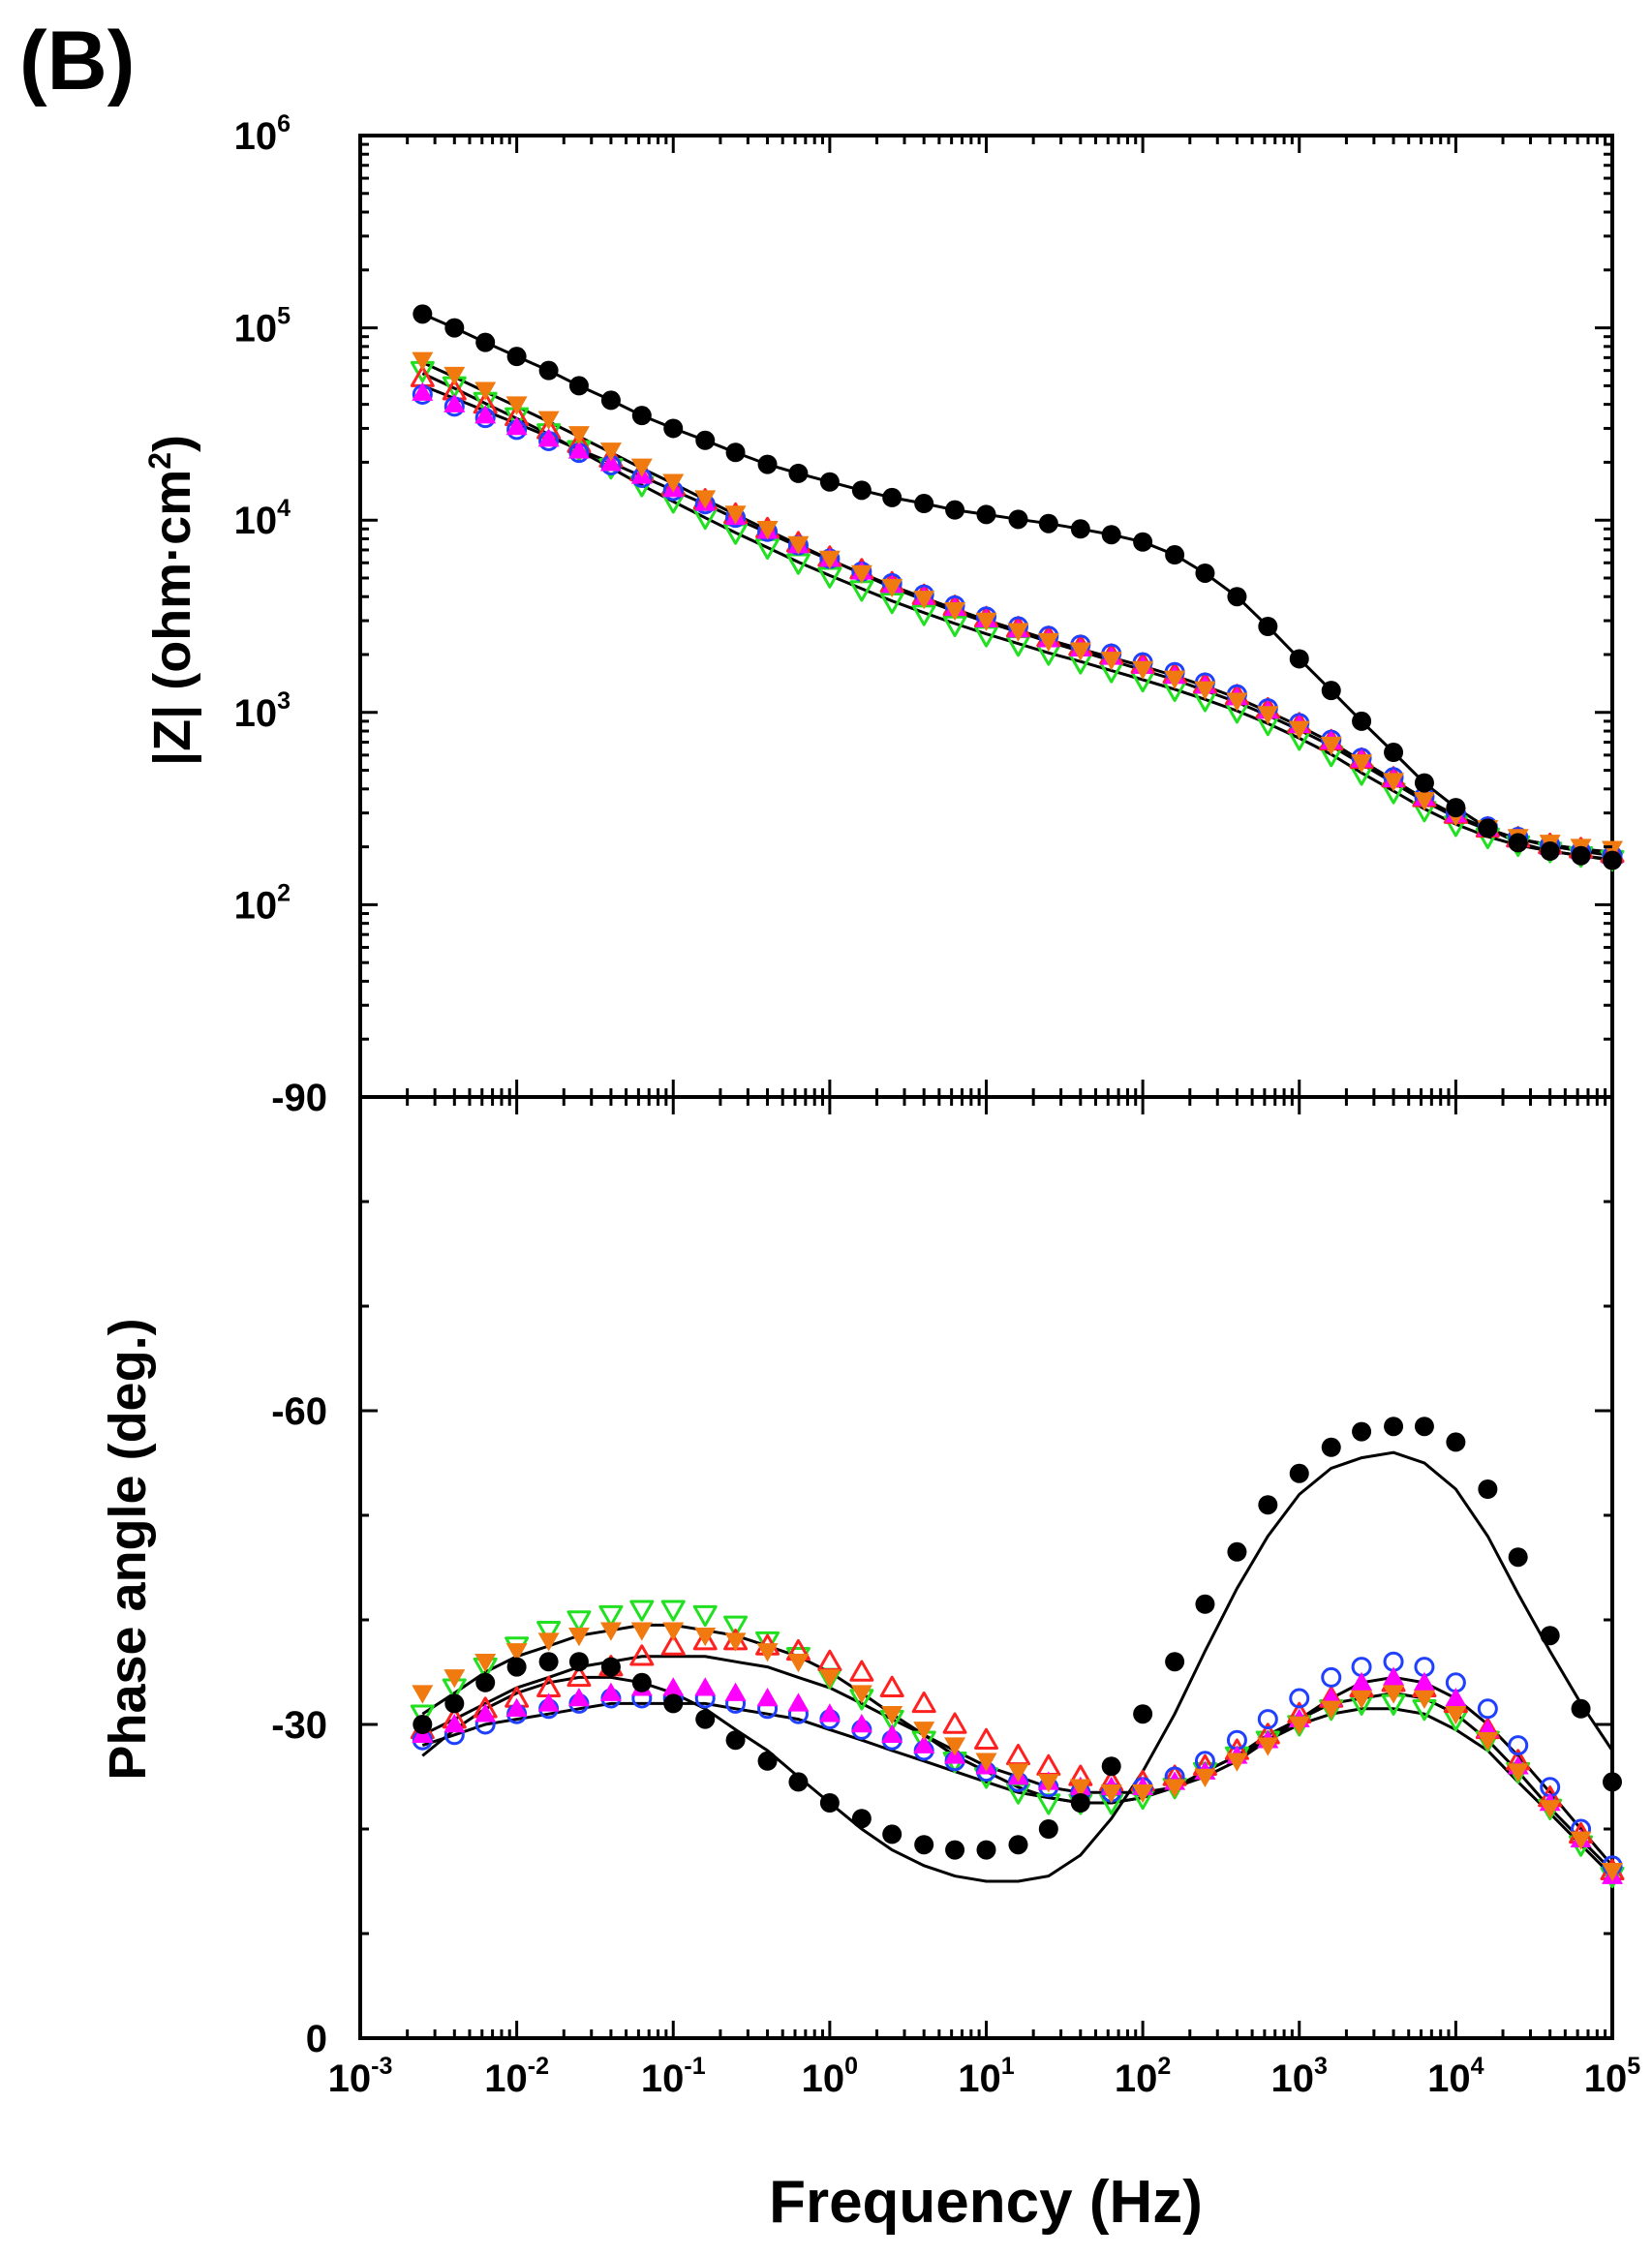 The image size is (1652, 2256). I want to click on y-tick-label: -60, so click(299, 1411).